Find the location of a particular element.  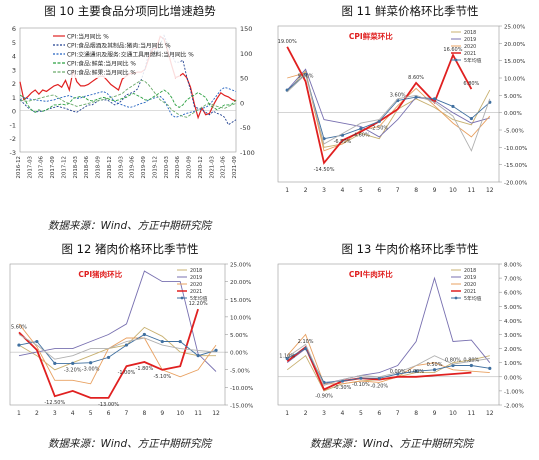

figure-13-source: 数据来源：Wind、方正中期研究院 is located at coordinates (392, 444).